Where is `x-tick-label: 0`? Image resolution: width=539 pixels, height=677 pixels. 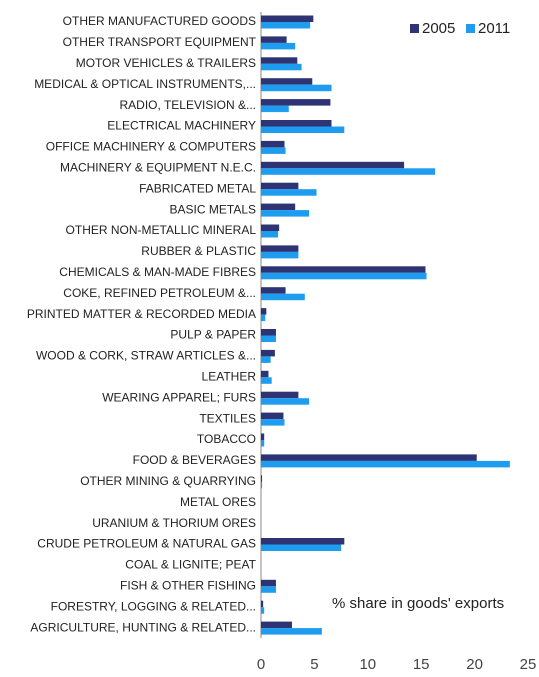
x-tick-label: 0 is located at coordinates (261, 664).